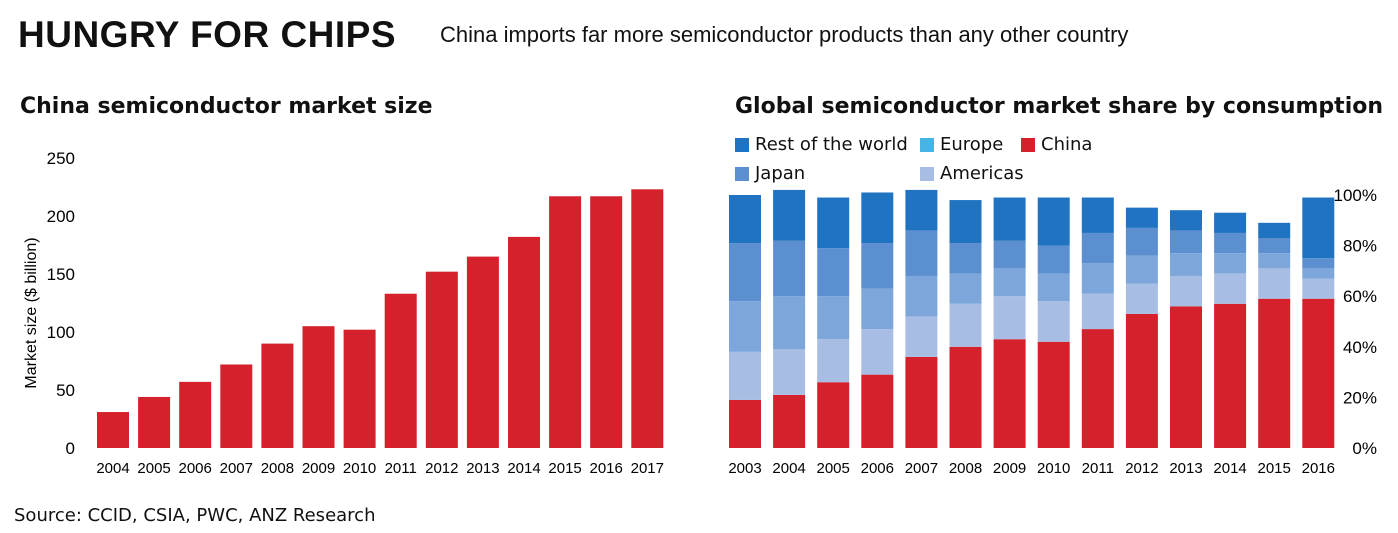 The image size is (1398, 533). What do you see at coordinates (277, 468) in the screenshot?
I see `x-tick-label: 2008` at bounding box center [277, 468].